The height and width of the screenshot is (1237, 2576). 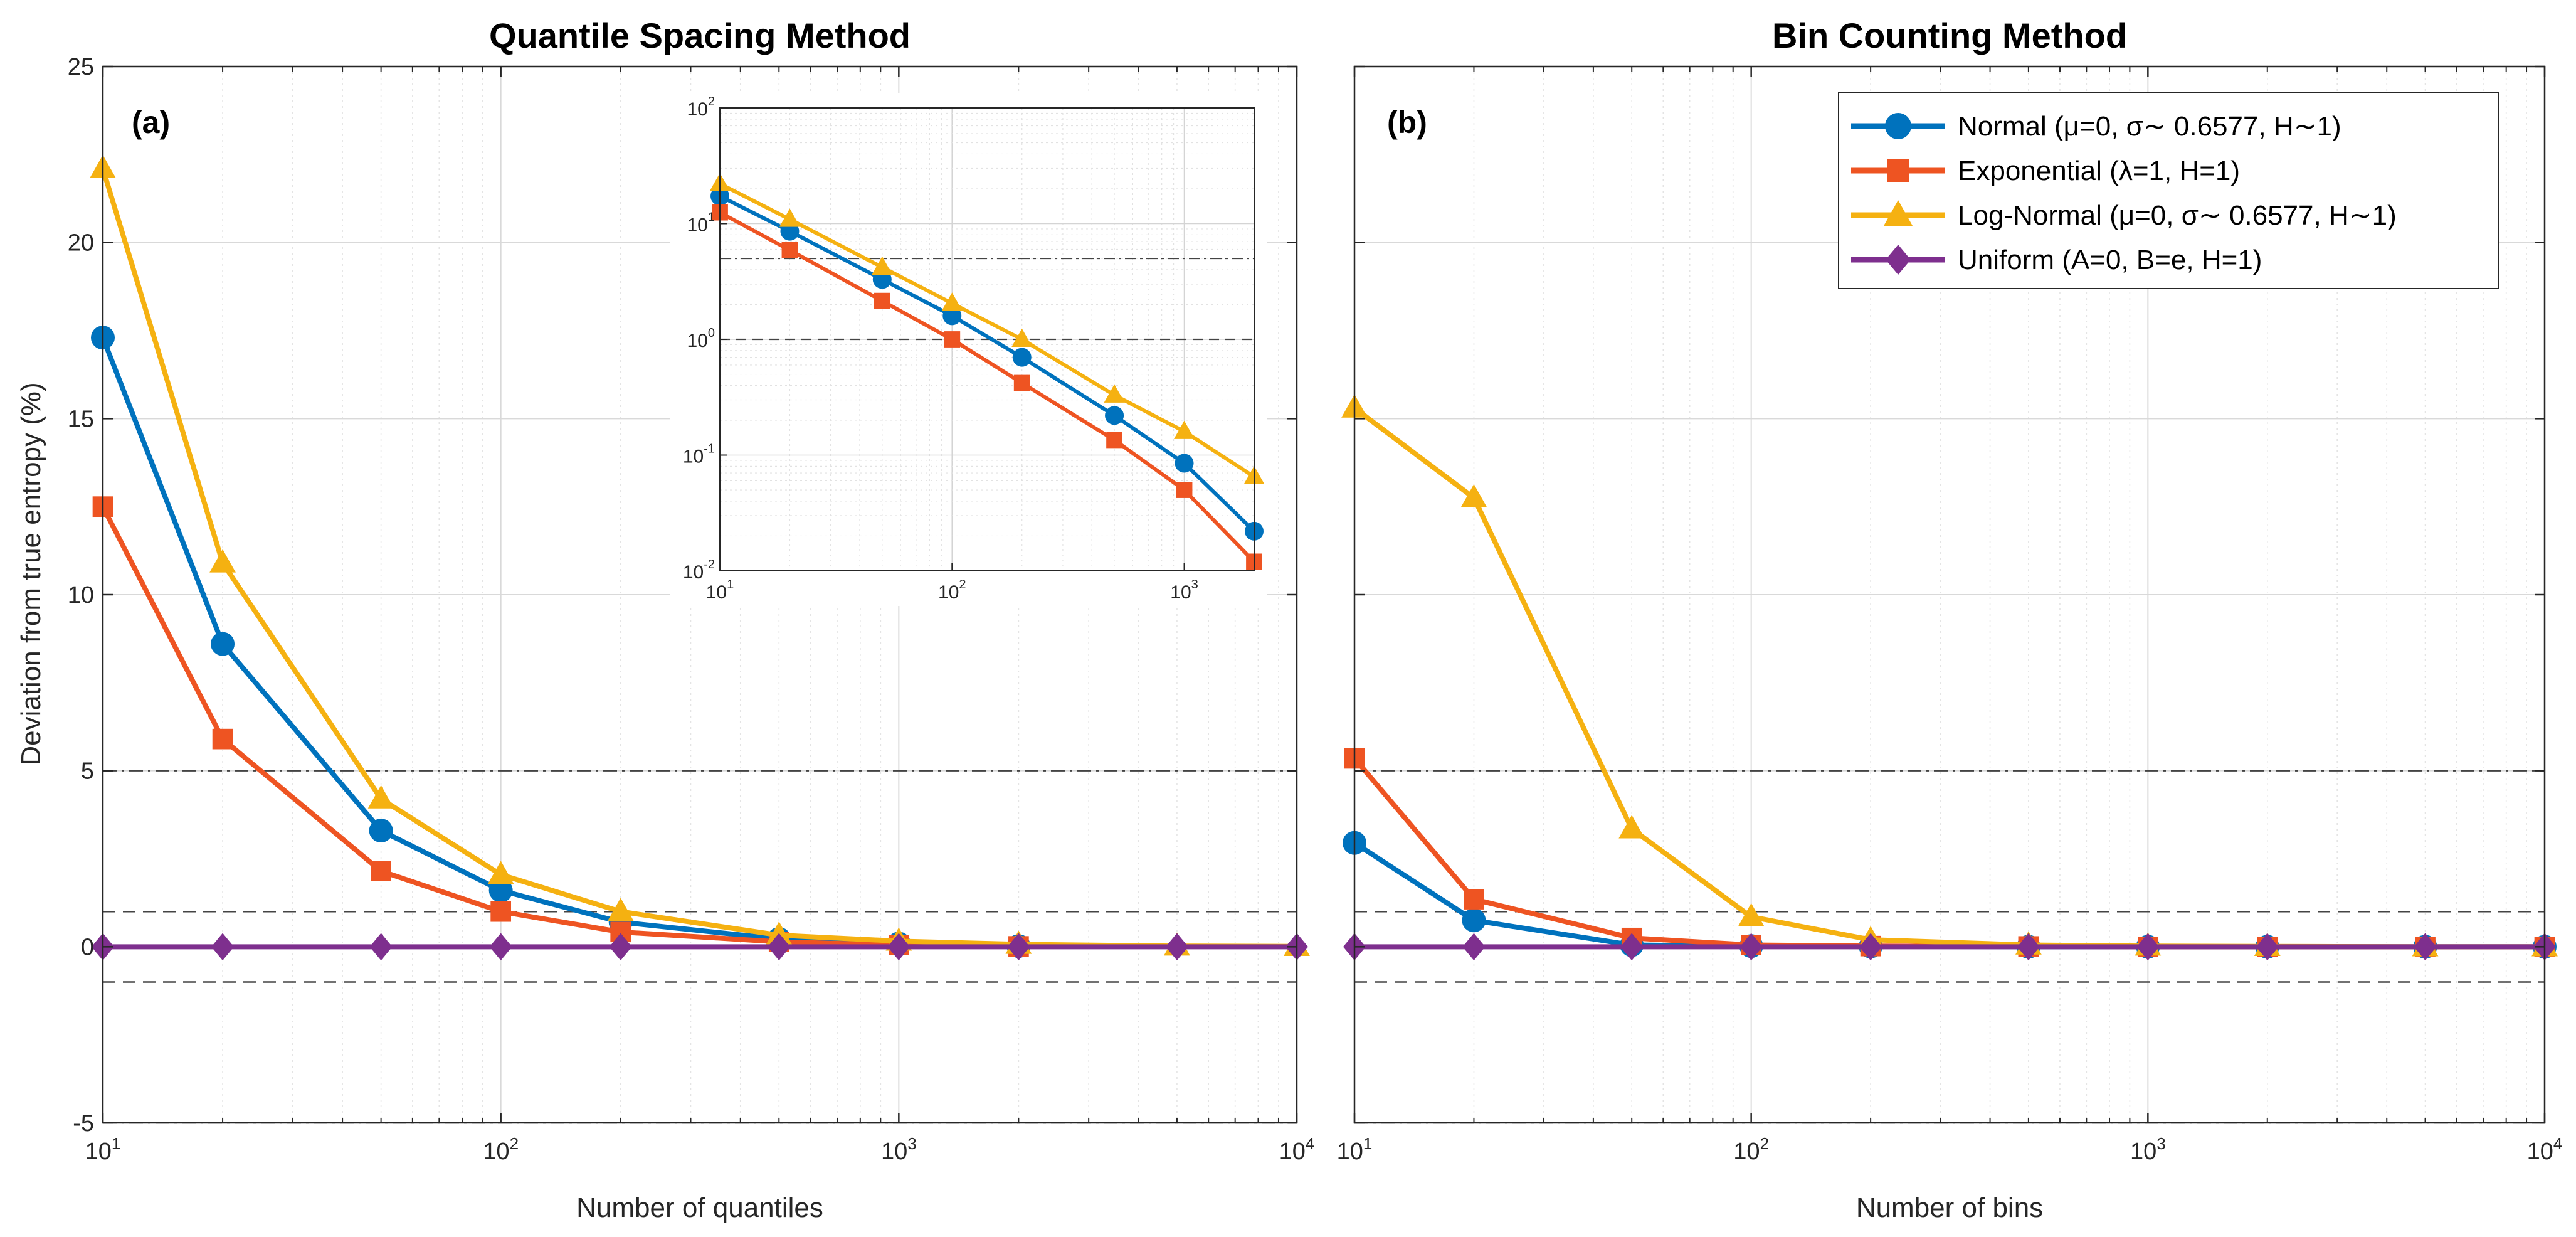 I want to click on inset-series-line-exponential, so click(x=987, y=387).